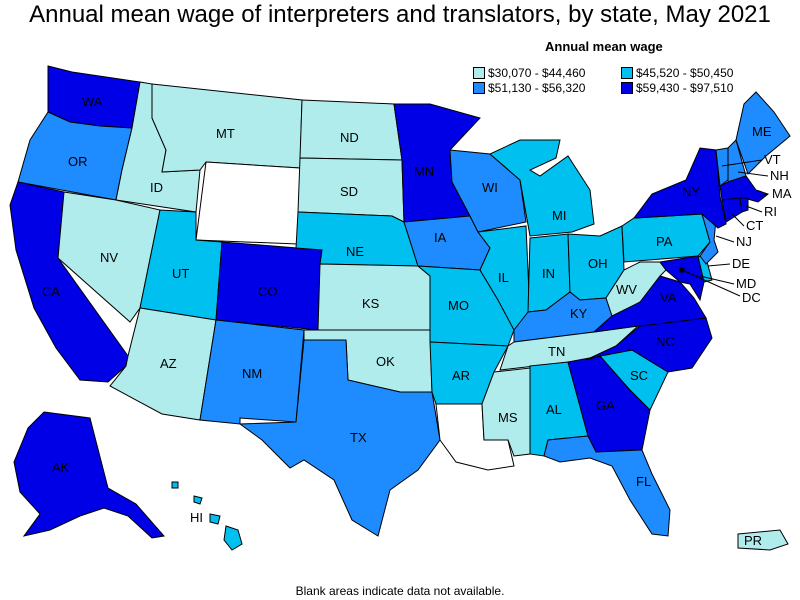 This screenshot has width=800, height=600. I want to click on footnote: Blank areas indicate data not available., so click(400, 591).